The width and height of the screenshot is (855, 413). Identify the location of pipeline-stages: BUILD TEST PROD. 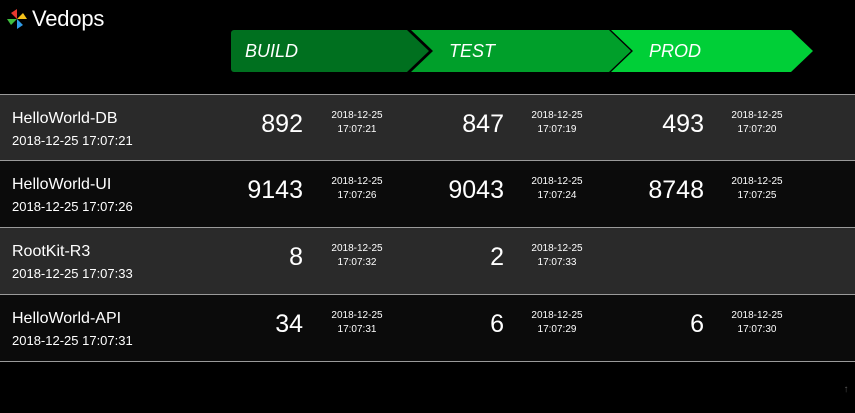
(522, 51).